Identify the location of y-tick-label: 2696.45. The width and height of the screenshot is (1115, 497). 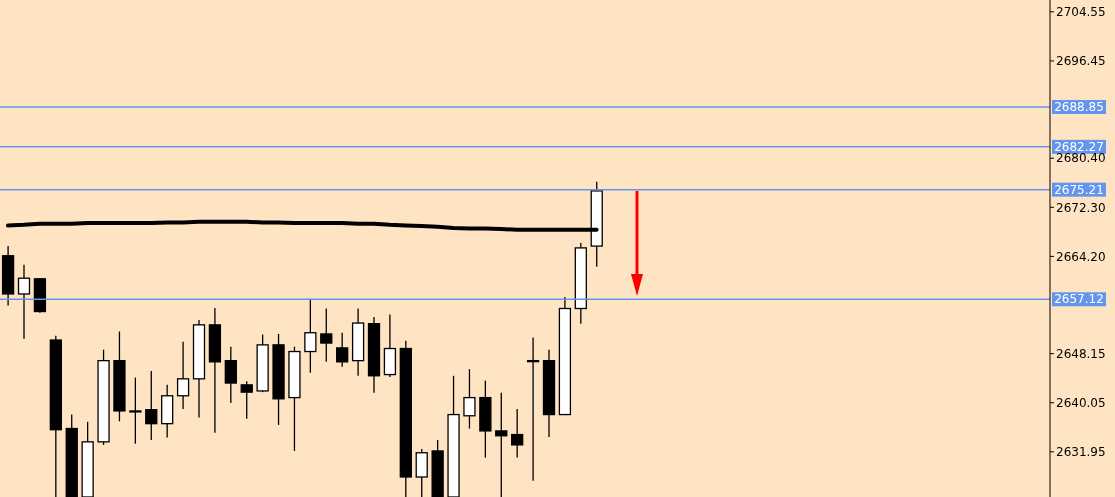
(1081, 61).